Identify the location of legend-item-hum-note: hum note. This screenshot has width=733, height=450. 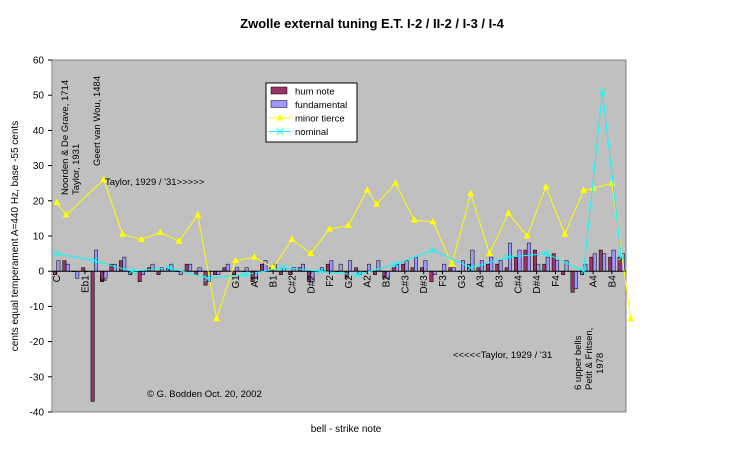
(302, 92).